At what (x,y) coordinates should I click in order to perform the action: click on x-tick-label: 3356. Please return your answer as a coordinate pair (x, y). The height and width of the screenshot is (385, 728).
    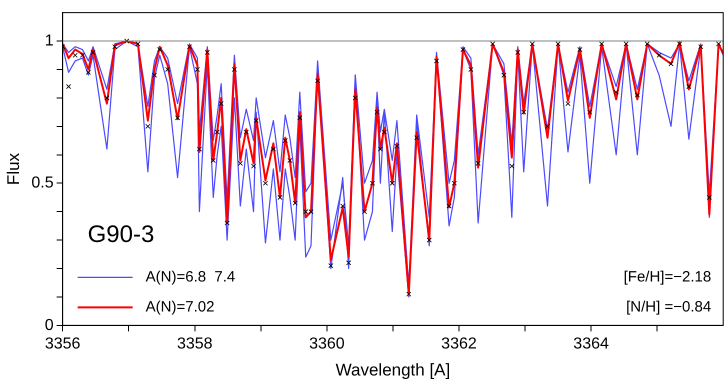
    Looking at the image, I should click on (62, 343).